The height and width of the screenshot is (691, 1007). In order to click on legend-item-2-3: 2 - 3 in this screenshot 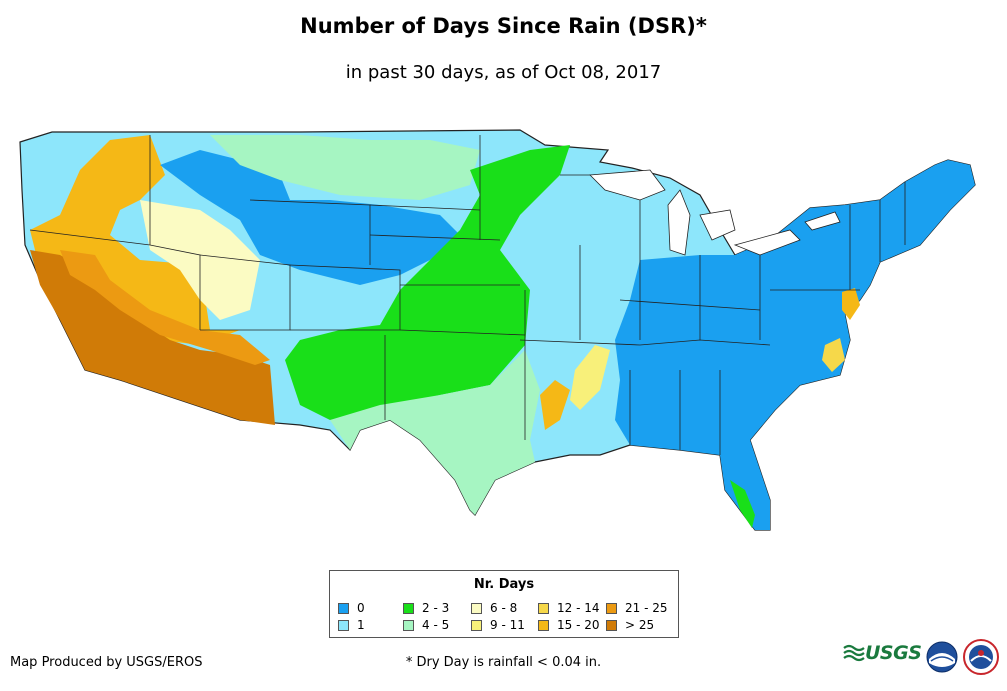, I will do `click(426, 608)`.